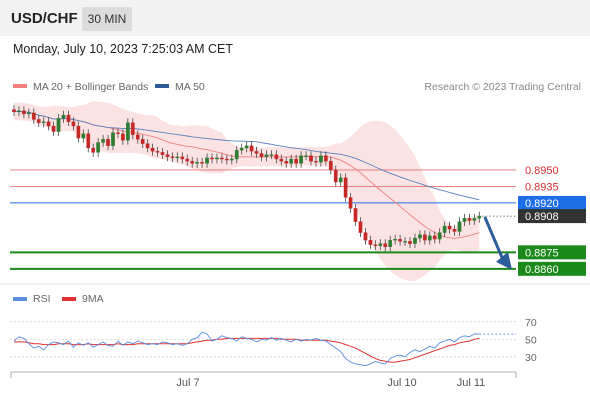 This screenshot has width=590, height=400. I want to click on forecast-arrow-shaft, so click(494, 239).